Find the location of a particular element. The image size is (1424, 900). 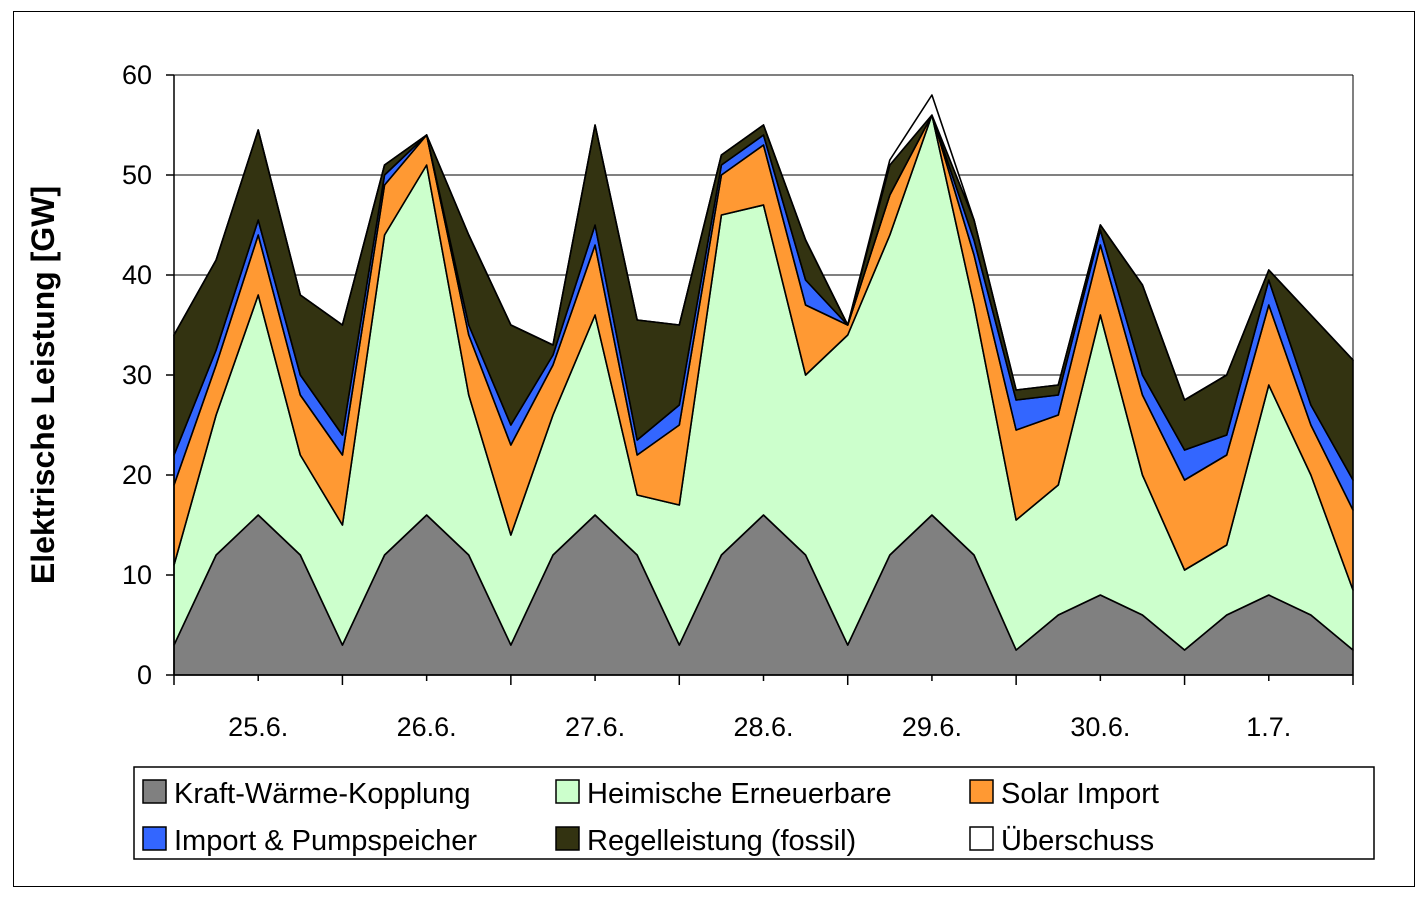

y-tick-label-0: 0 is located at coordinates (144, 675).